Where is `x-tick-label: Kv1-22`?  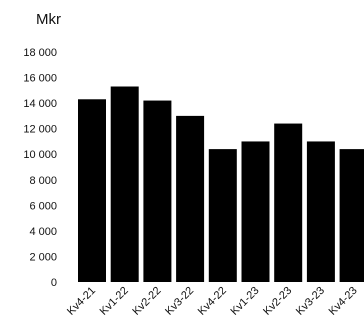 x-tick-label: Kv1-22 is located at coordinates (114, 301).